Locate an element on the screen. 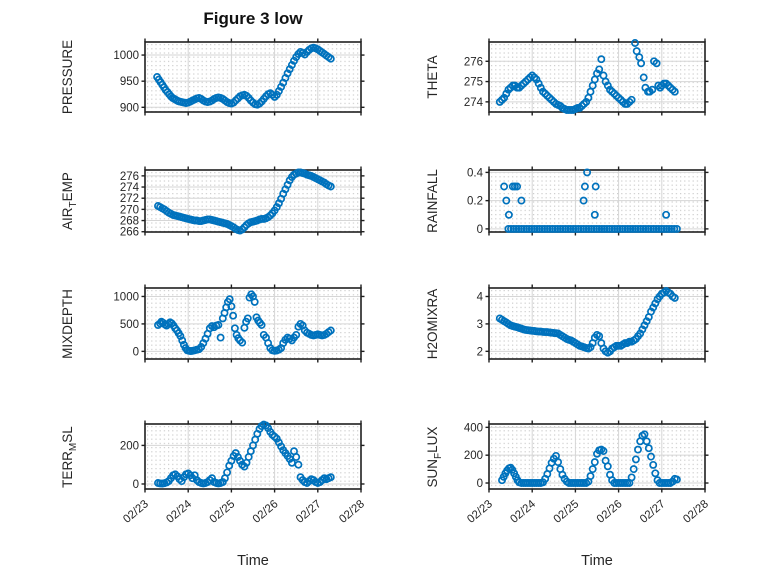 This screenshot has width=778, height=583. svg-text: 2 is located at coordinates (480, 352).